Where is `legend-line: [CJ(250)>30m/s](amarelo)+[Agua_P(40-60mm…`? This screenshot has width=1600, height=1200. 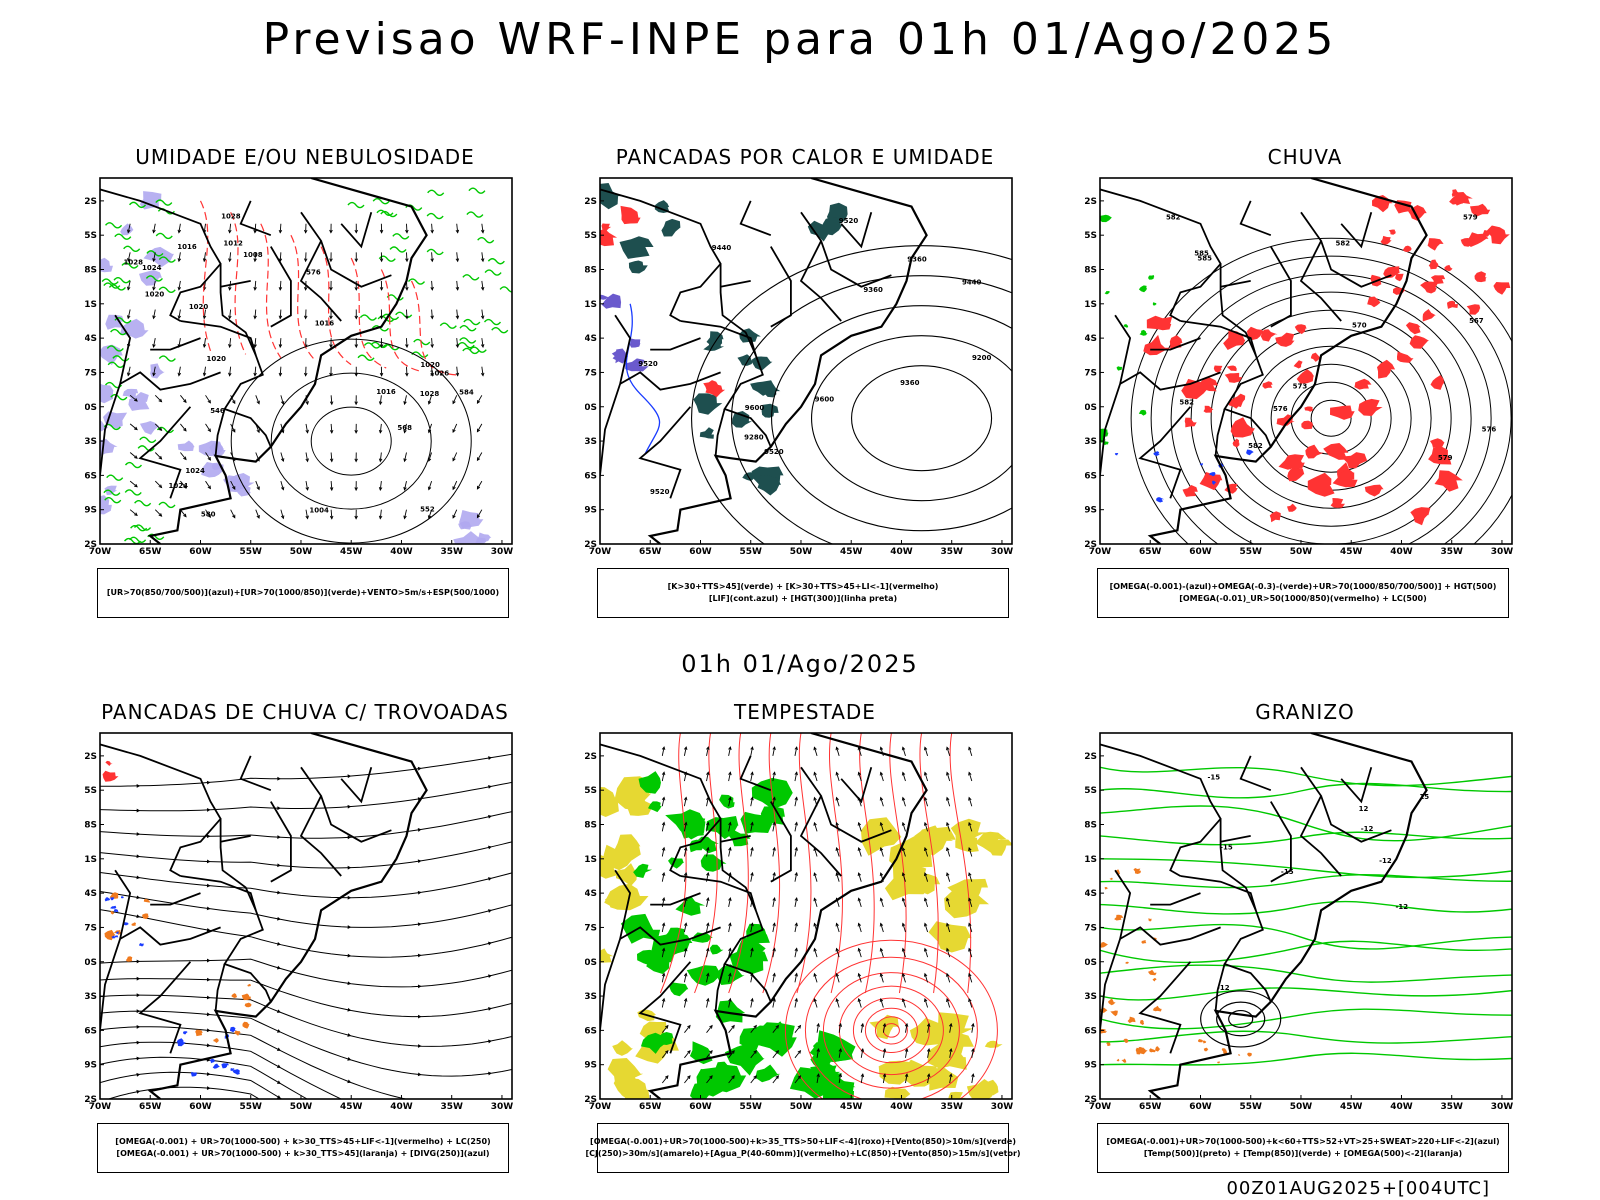
legend-line: [CJ(250)>30m/s](amarelo)+[Agua_P(40-60mm… is located at coordinates (803, 1153).